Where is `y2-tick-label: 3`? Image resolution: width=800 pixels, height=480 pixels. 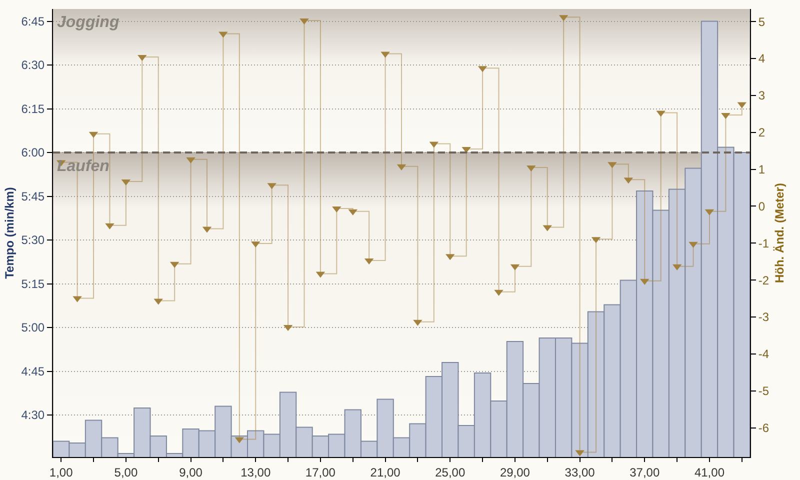 y2-tick-label: 3 is located at coordinates (762, 95).